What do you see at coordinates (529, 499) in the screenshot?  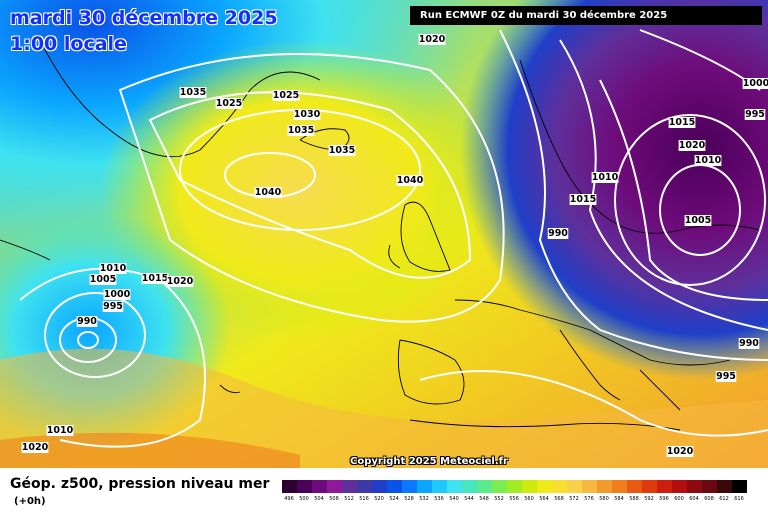 I see `legend-tick-label: 560` at bounding box center [529, 499].